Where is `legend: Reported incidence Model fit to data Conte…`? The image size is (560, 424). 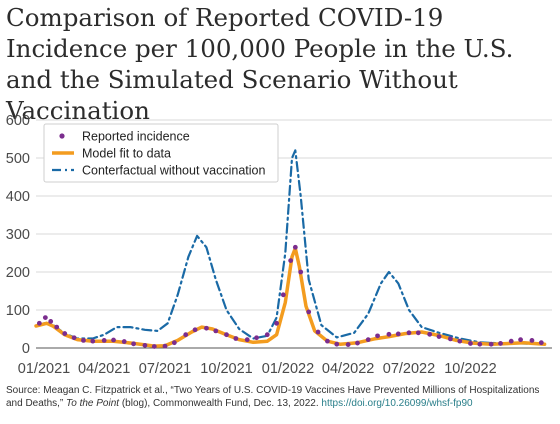
legend: Reported incidence Model fit to data Conte… is located at coordinates (161, 153).